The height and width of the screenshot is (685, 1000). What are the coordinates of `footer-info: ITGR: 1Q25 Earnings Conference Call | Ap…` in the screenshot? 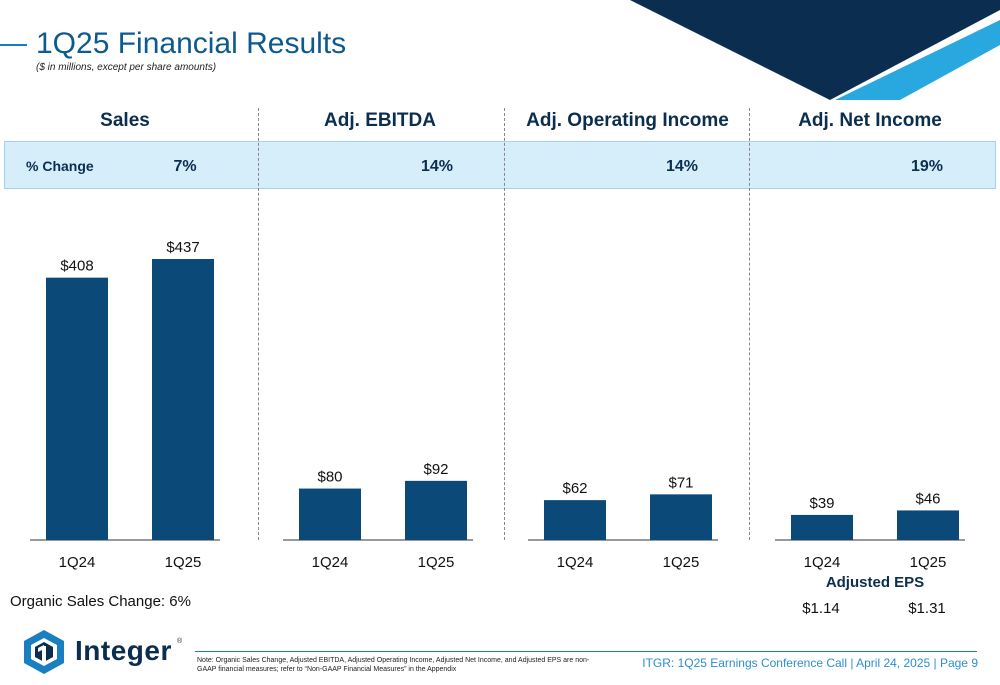 It's located at (810, 663).